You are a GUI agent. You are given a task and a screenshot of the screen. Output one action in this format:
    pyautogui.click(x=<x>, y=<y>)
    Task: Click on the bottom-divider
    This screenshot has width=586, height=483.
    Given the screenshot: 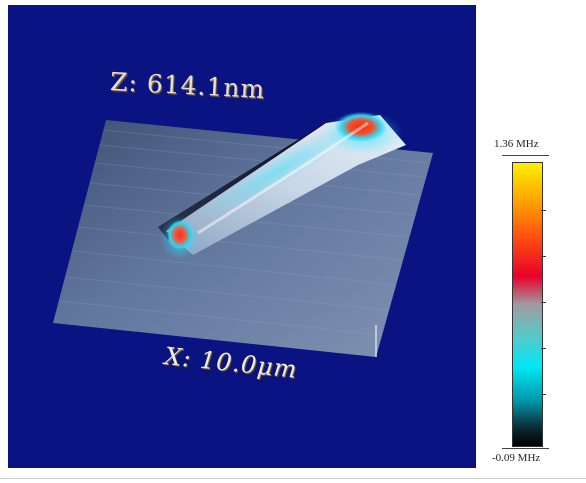 What is the action you would take?
    pyautogui.click(x=293, y=478)
    